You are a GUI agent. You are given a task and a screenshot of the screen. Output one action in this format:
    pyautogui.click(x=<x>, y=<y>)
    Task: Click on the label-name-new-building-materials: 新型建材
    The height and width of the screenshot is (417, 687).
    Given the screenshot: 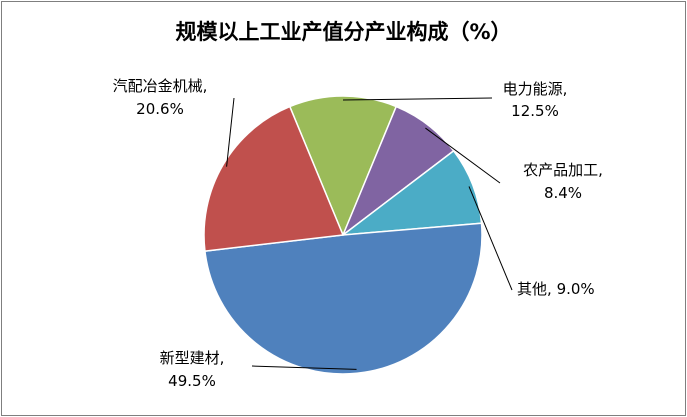 What is the action you would take?
    pyautogui.click(x=190, y=358)
    